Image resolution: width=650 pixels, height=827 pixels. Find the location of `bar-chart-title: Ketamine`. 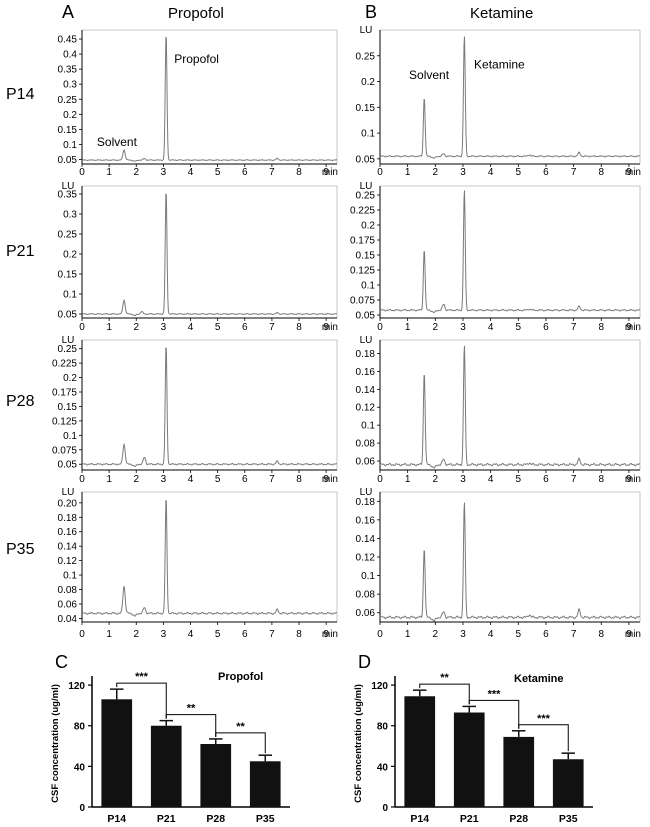

bar-chart-title: Ketamine is located at coordinates (539, 679).